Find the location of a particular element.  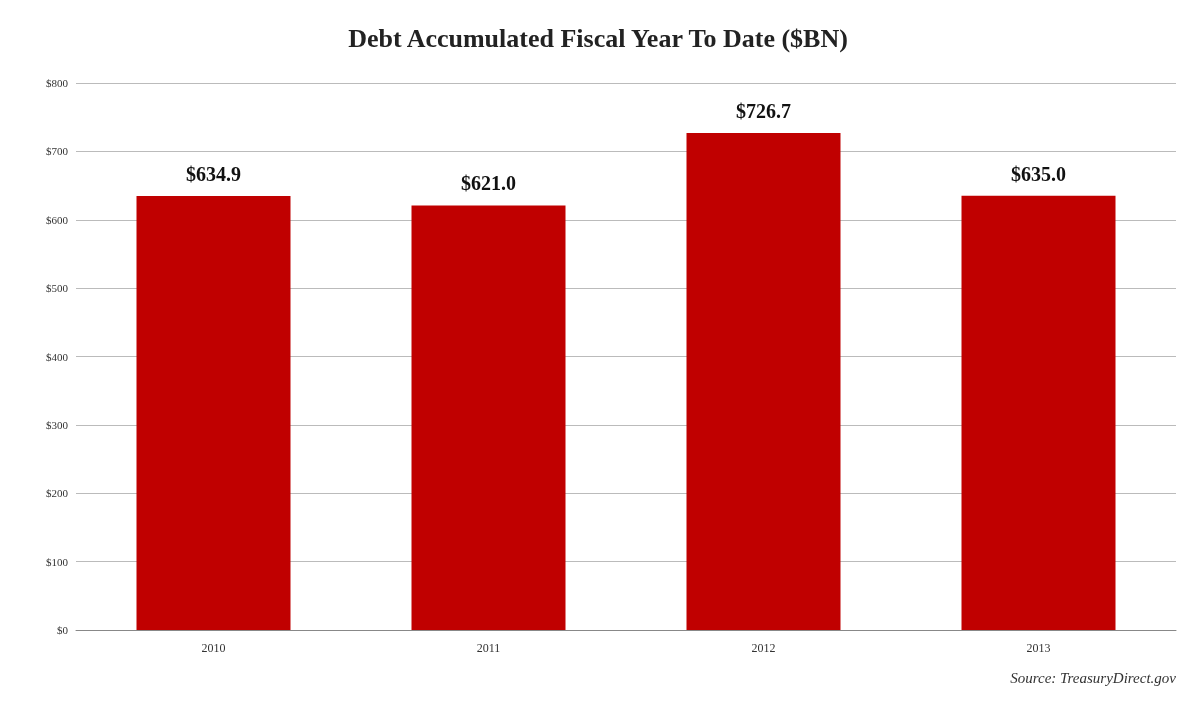

x-tick-label: 2012 is located at coordinates (763, 648).